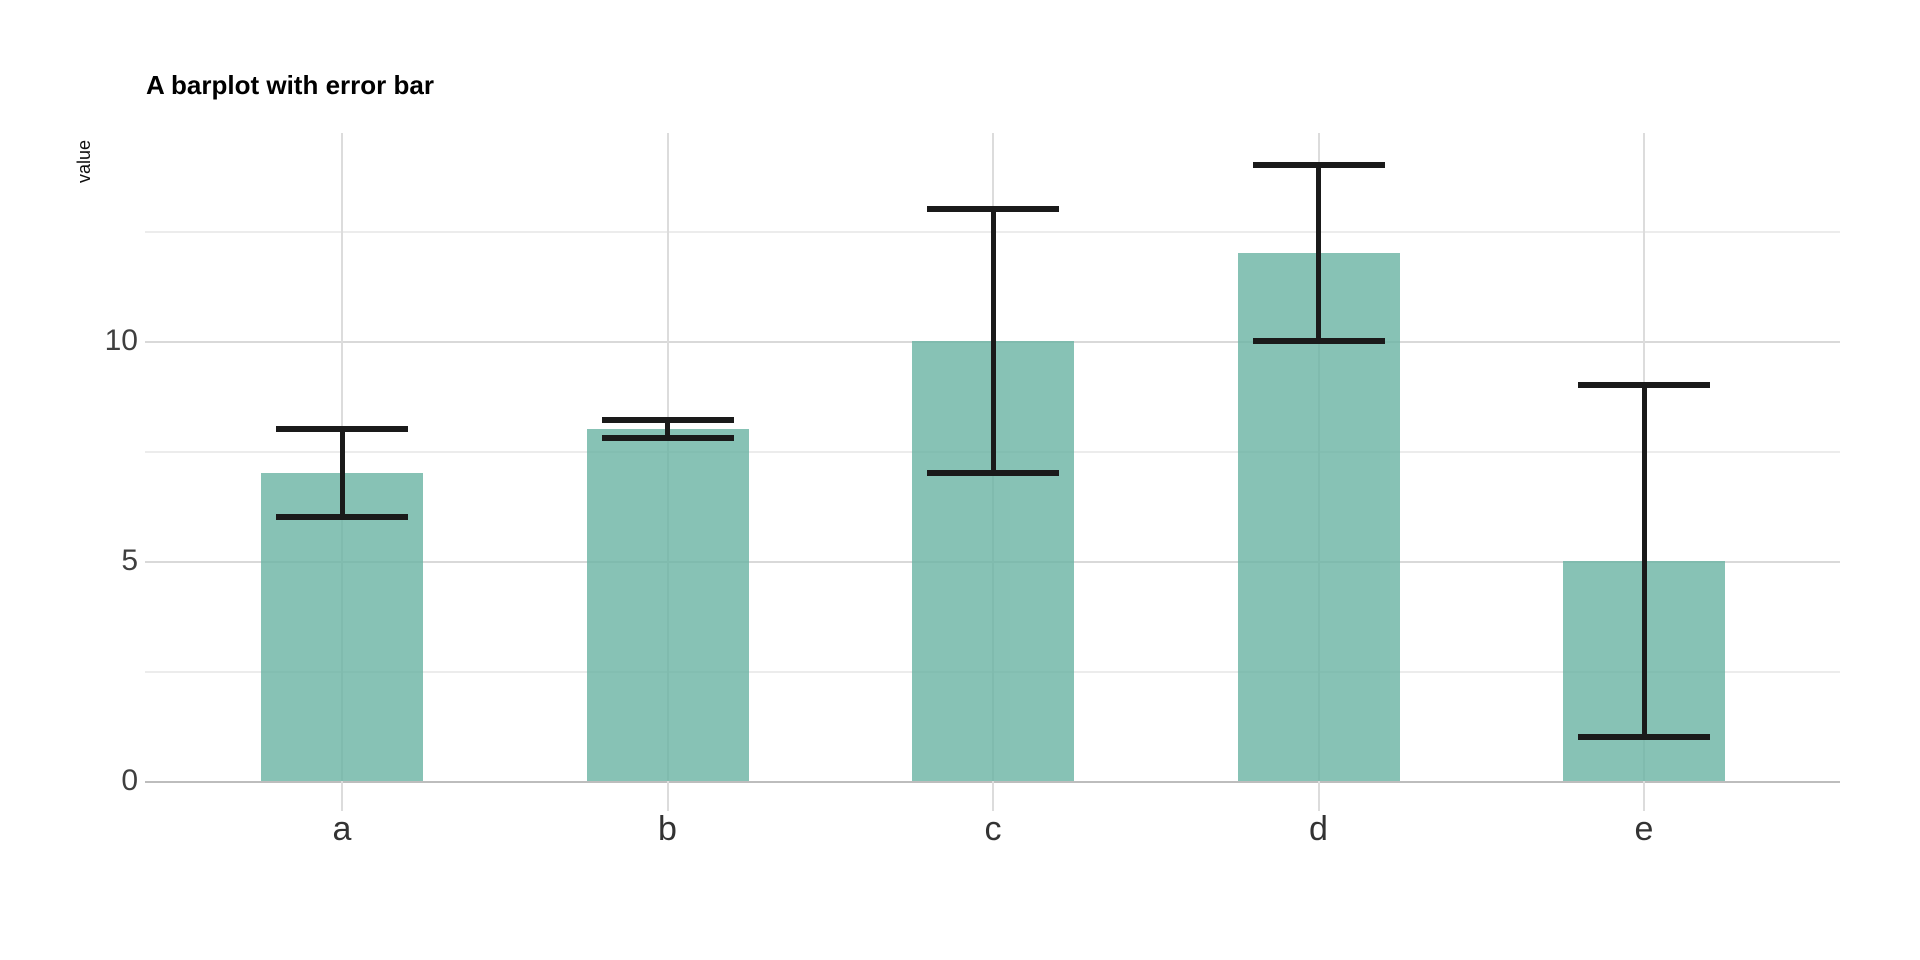 The height and width of the screenshot is (960, 1920). Describe the element at coordinates (129, 560) in the screenshot. I see `y-tick-label: 5` at that location.